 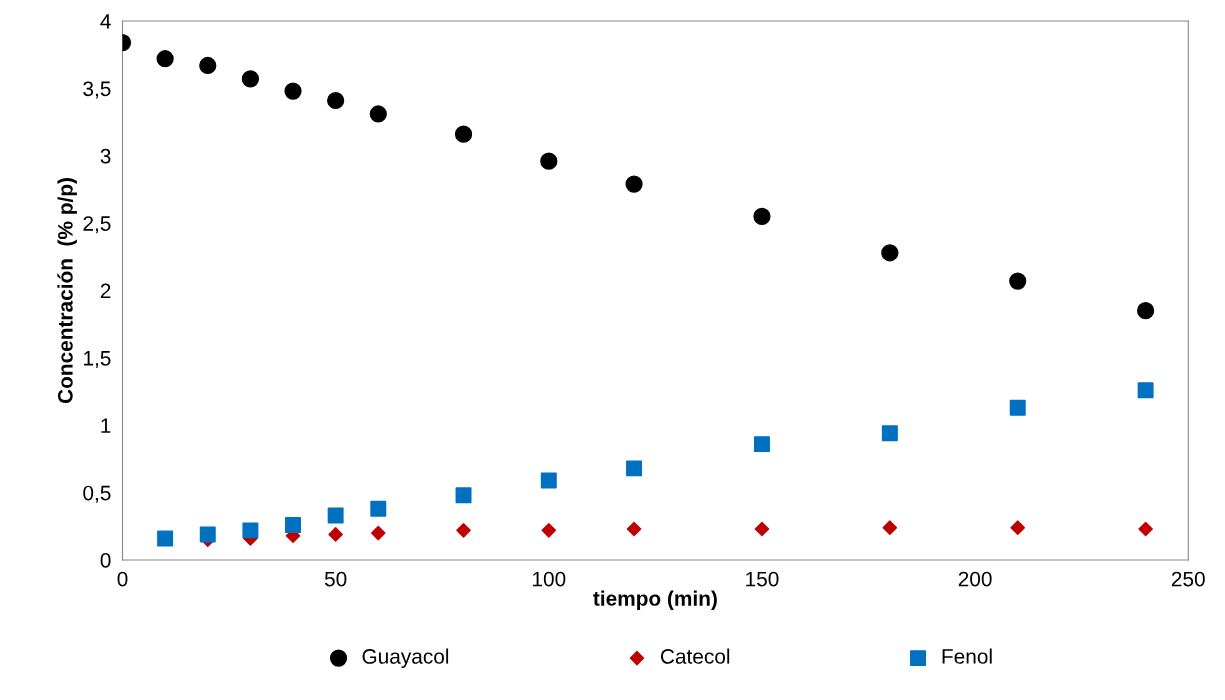 I want to click on x-tick-label: 200, so click(x=975, y=579).